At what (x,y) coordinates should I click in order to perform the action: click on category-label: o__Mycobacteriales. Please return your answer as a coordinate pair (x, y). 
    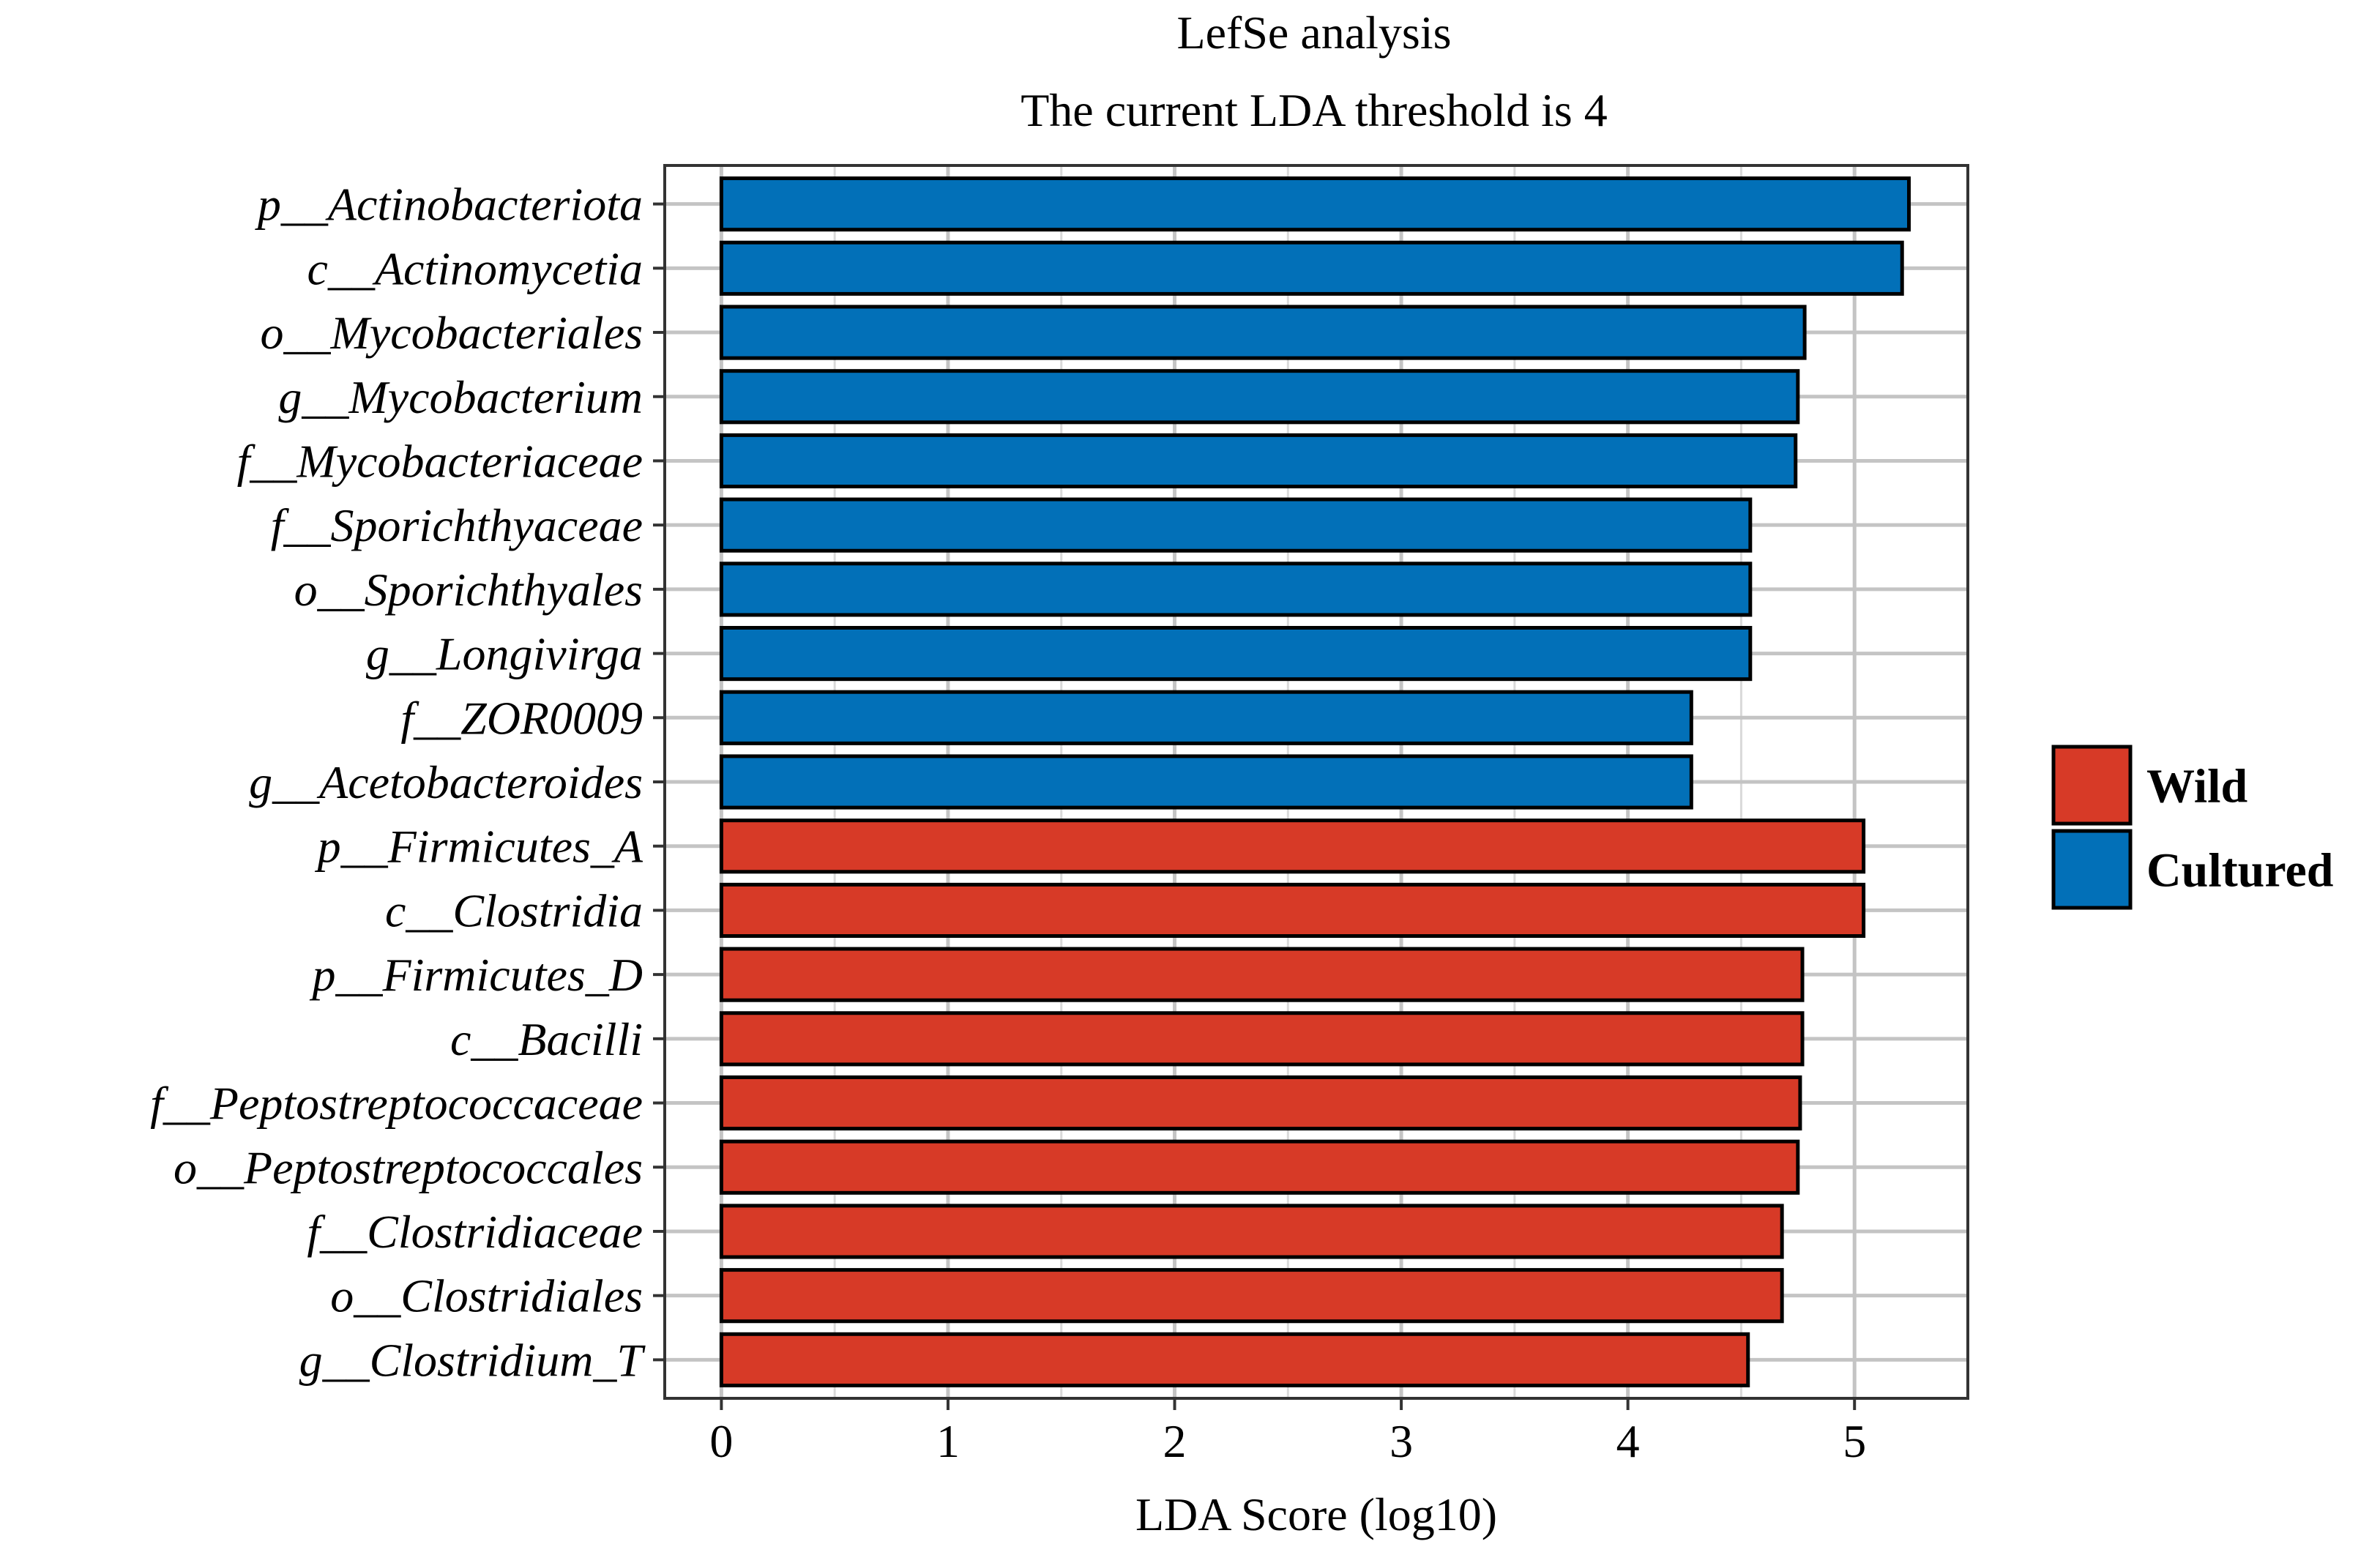
    Looking at the image, I should click on (453, 333).